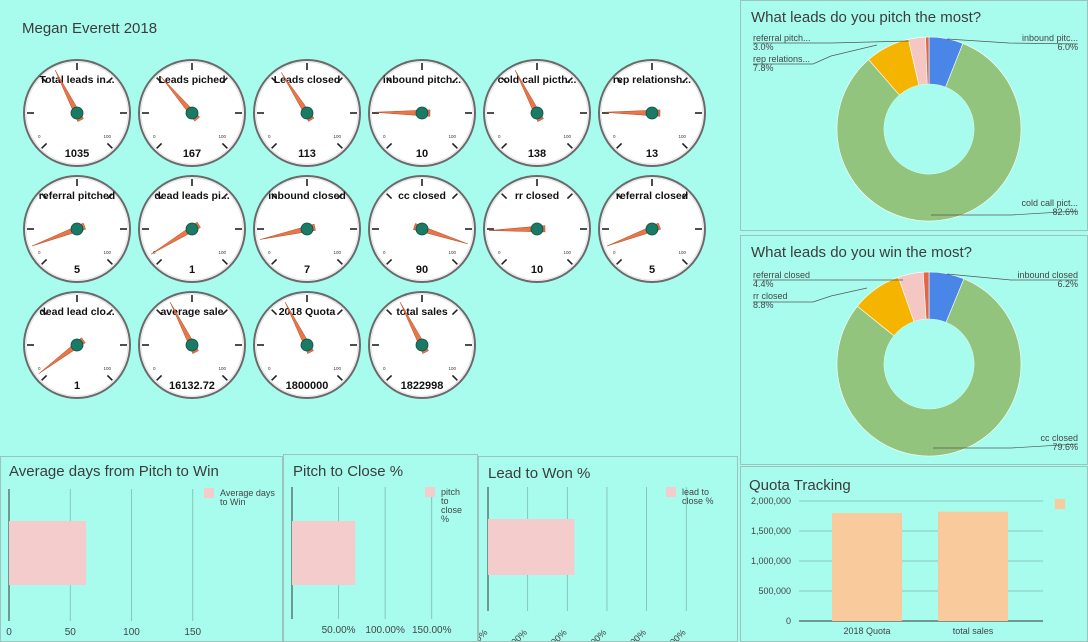  Describe the element at coordinates (432, 630) in the screenshot. I see `x-tick-label: 150.00%` at that location.